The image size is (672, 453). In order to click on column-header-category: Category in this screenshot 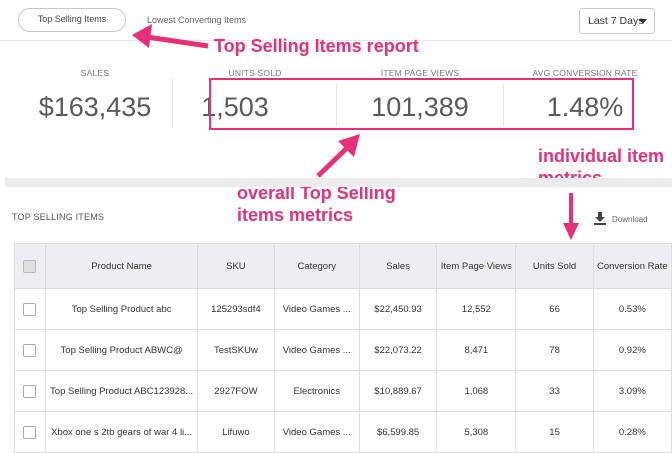, I will do `click(316, 266)`.